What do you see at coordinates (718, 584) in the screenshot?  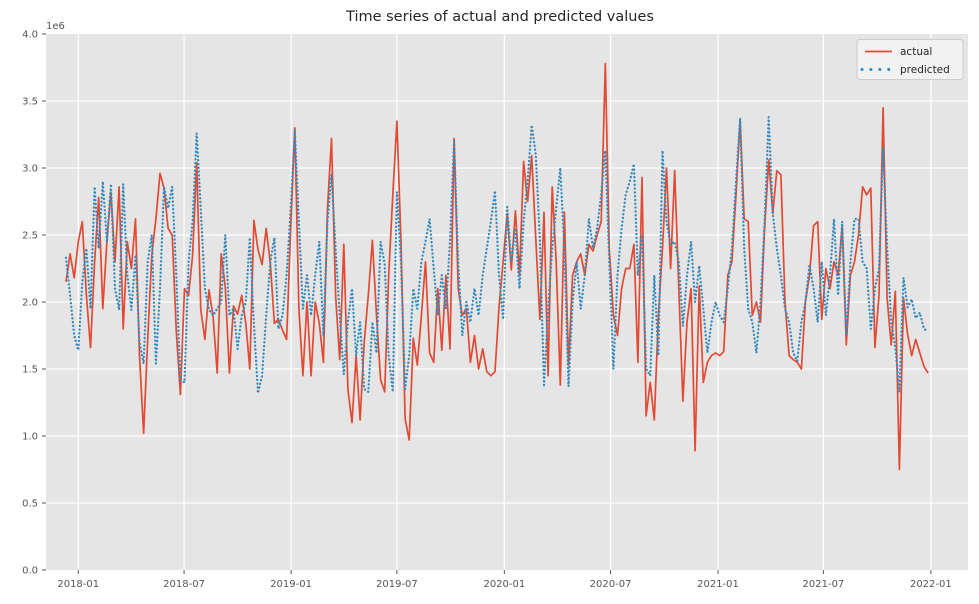 I see `x-tick-label: 2021-01` at bounding box center [718, 584].